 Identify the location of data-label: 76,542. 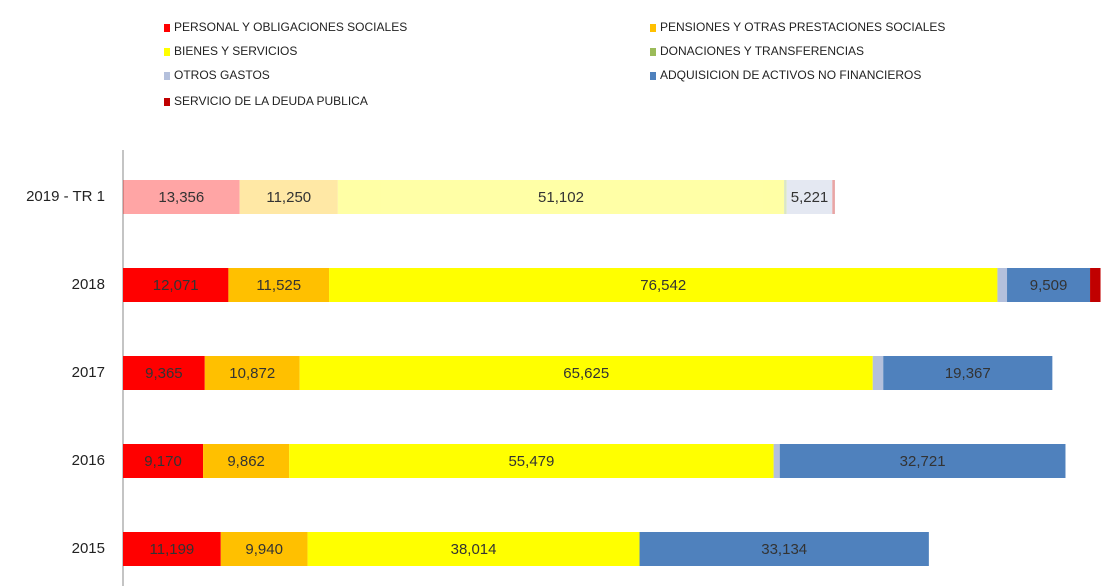
(663, 285).